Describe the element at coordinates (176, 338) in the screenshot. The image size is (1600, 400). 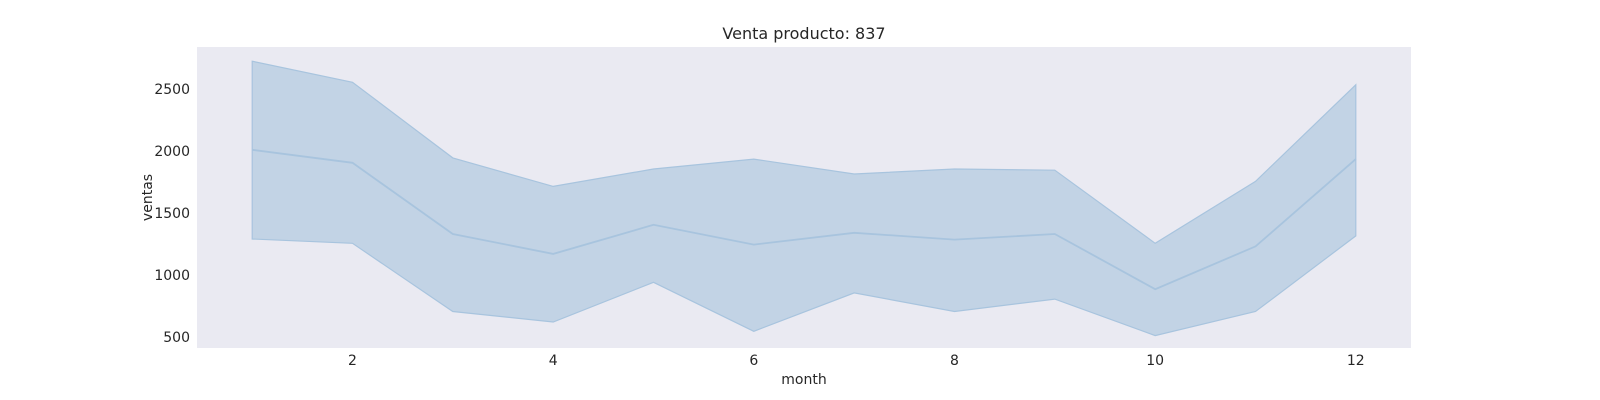
I see `y-tick-label: 500` at that location.